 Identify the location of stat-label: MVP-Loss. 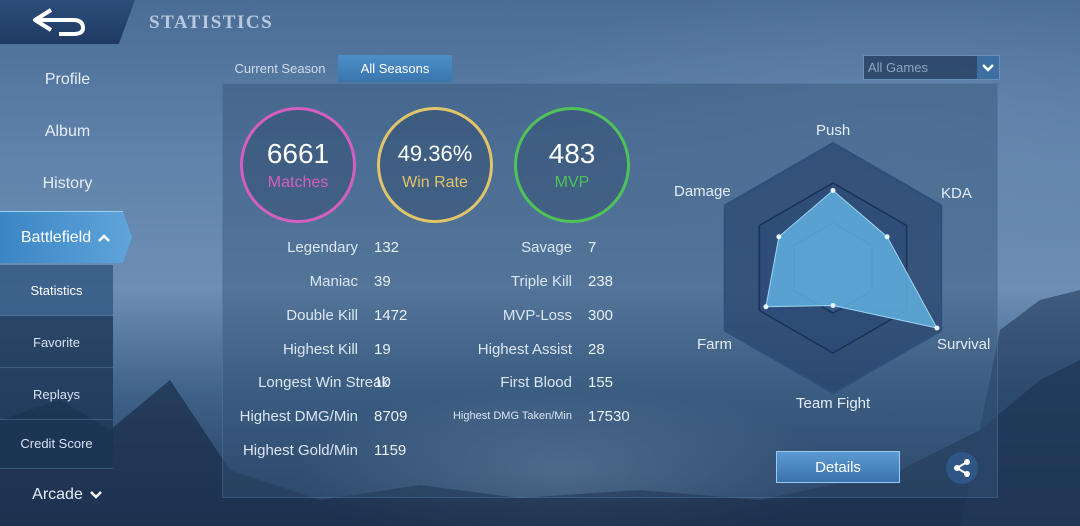
(537, 315).